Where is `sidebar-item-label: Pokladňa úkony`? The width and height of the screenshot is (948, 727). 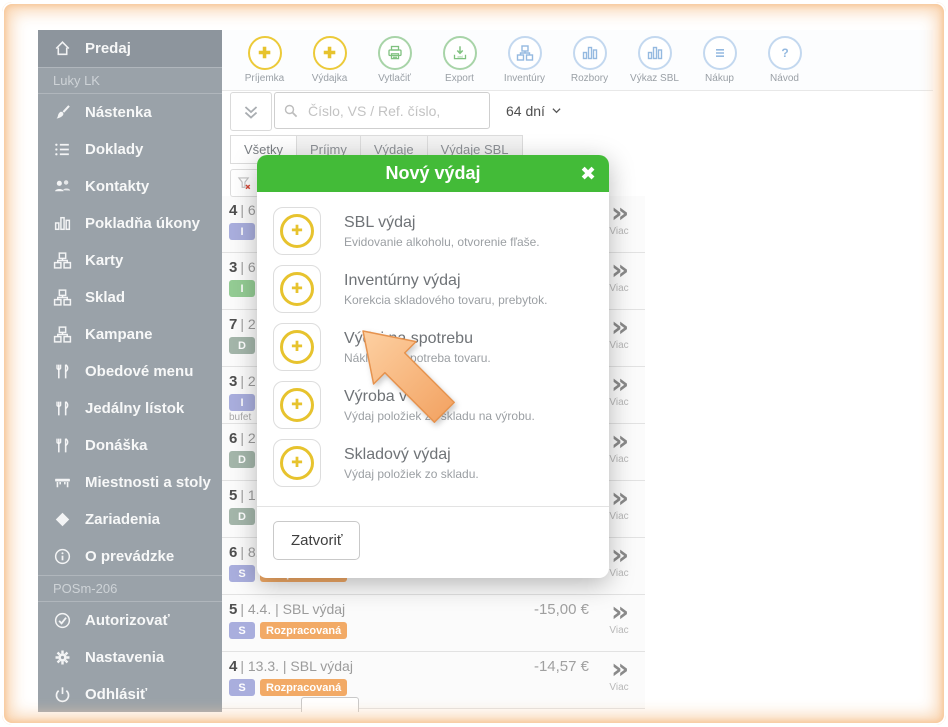
sidebar-item-label: Pokladňa úkony is located at coordinates (143, 223).